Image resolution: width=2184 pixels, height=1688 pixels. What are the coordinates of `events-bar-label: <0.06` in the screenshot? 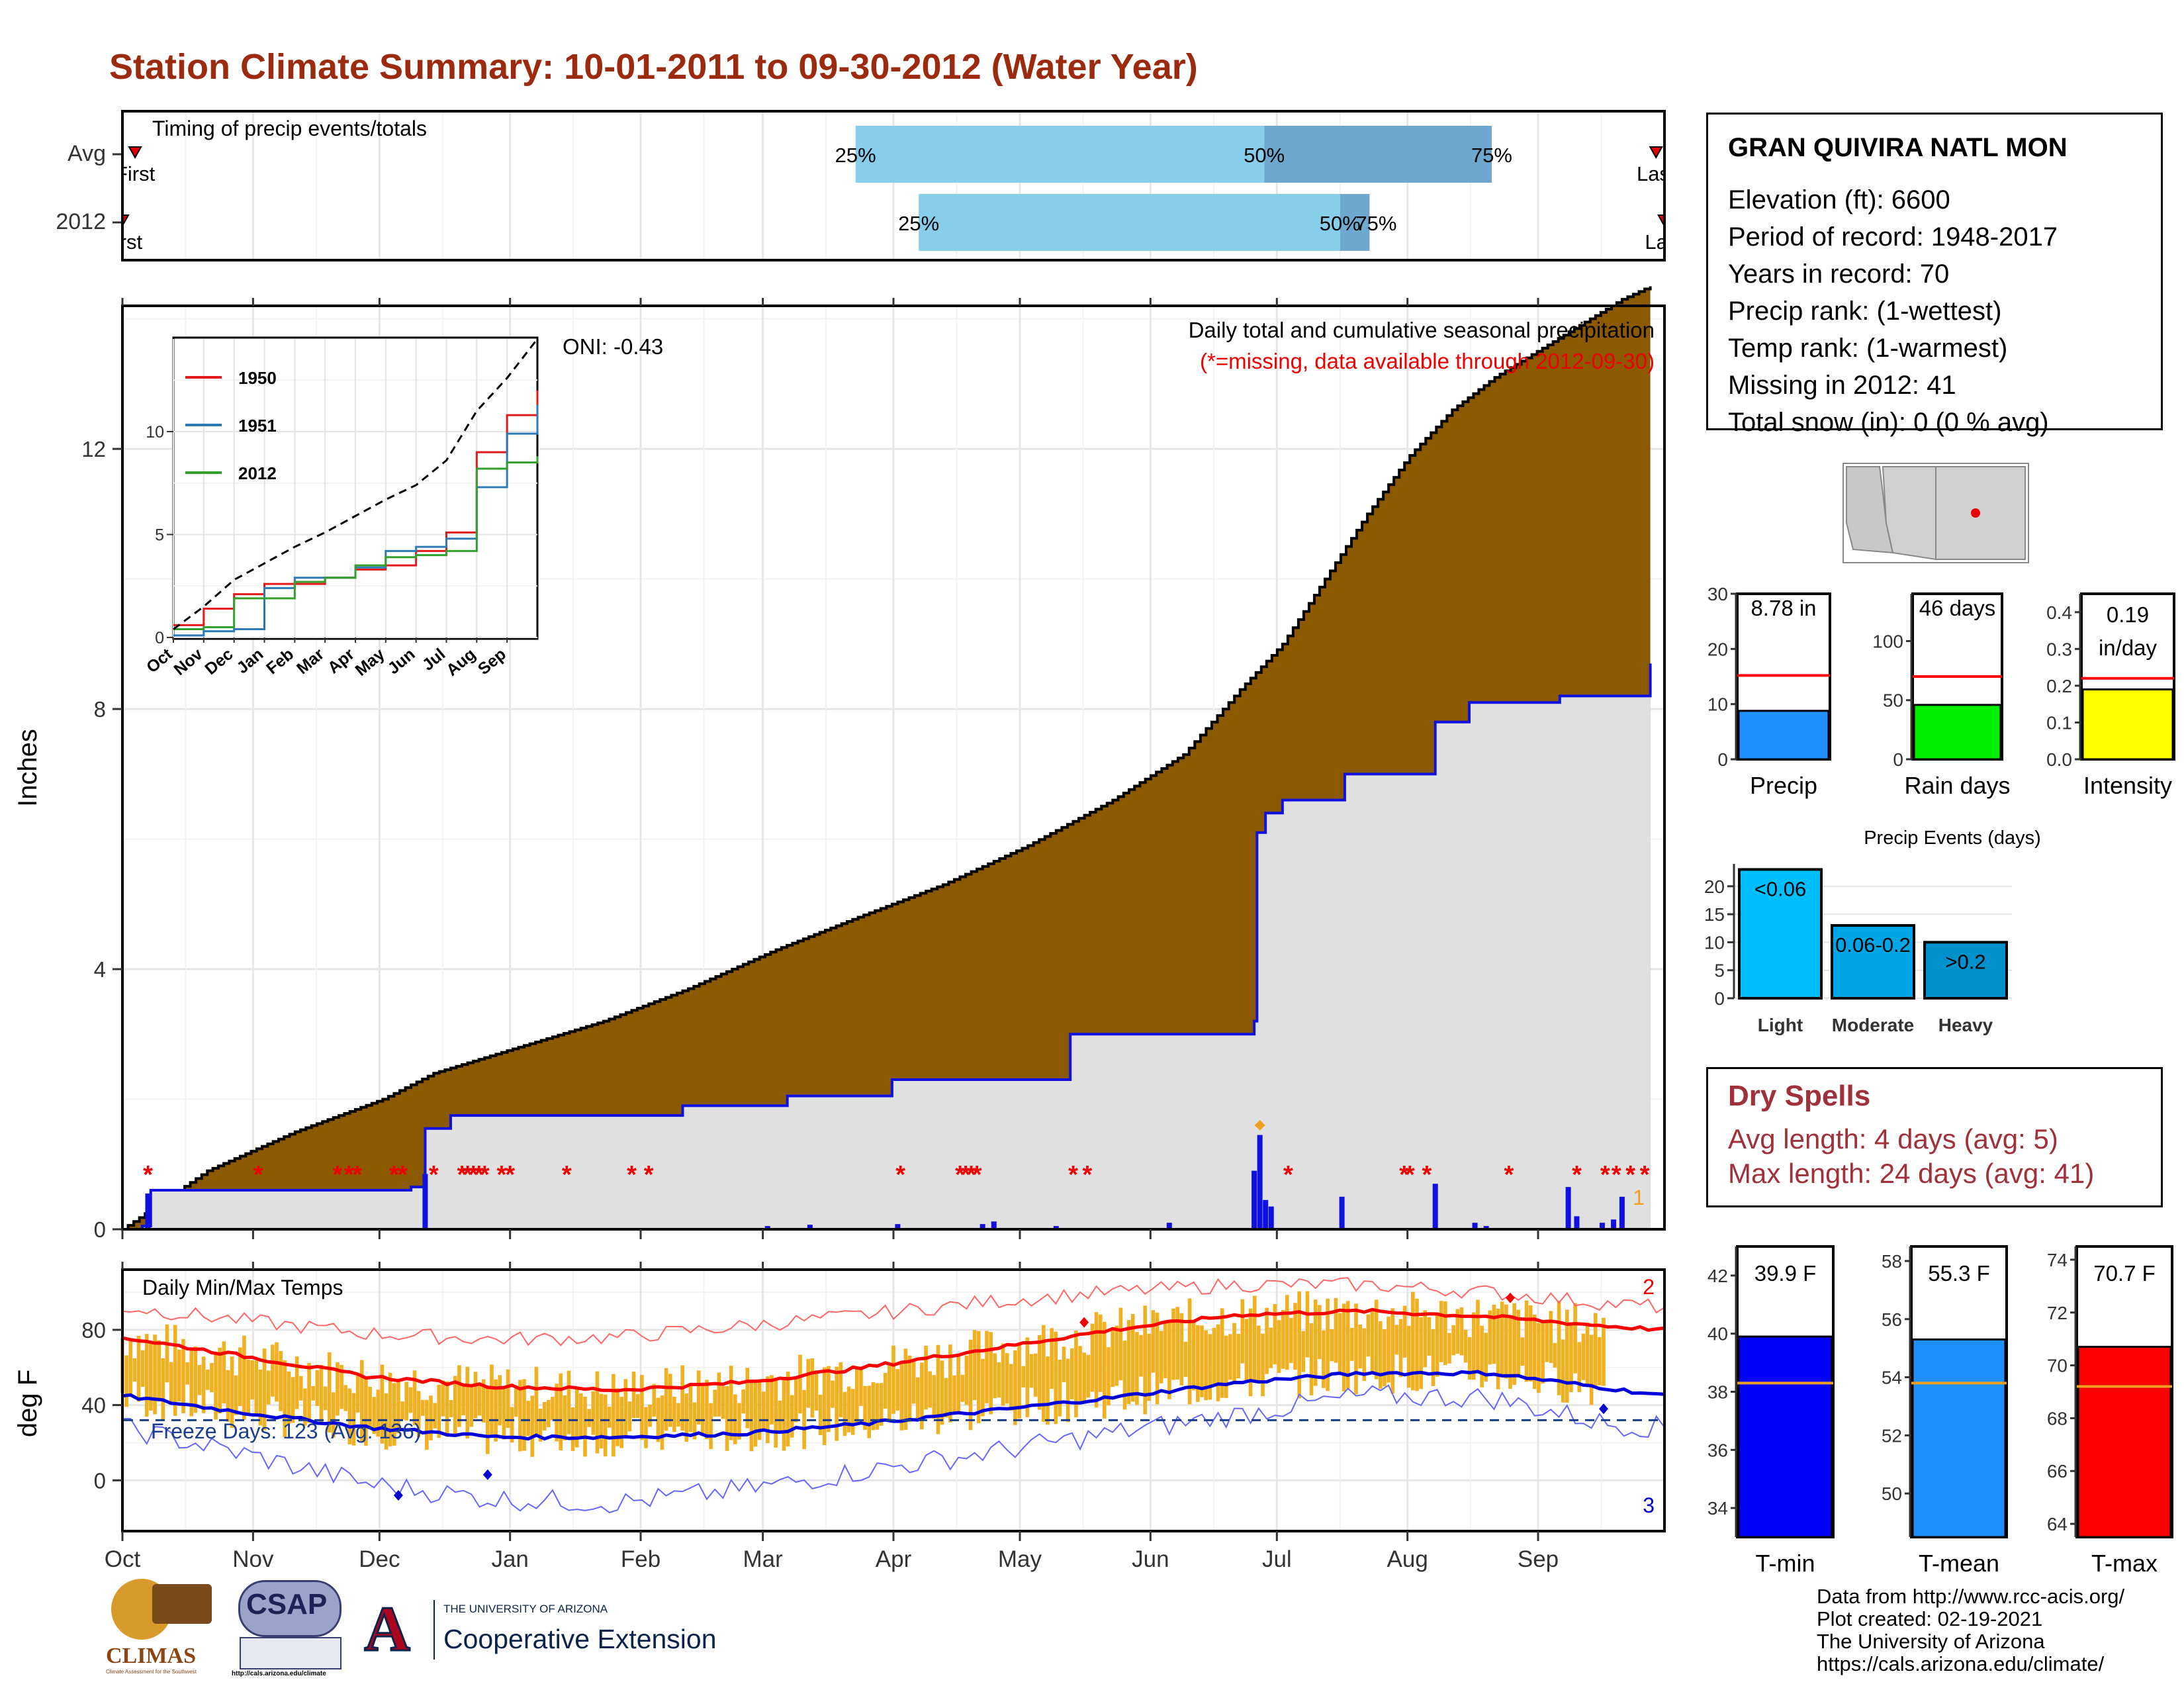 It's located at (1780, 888).